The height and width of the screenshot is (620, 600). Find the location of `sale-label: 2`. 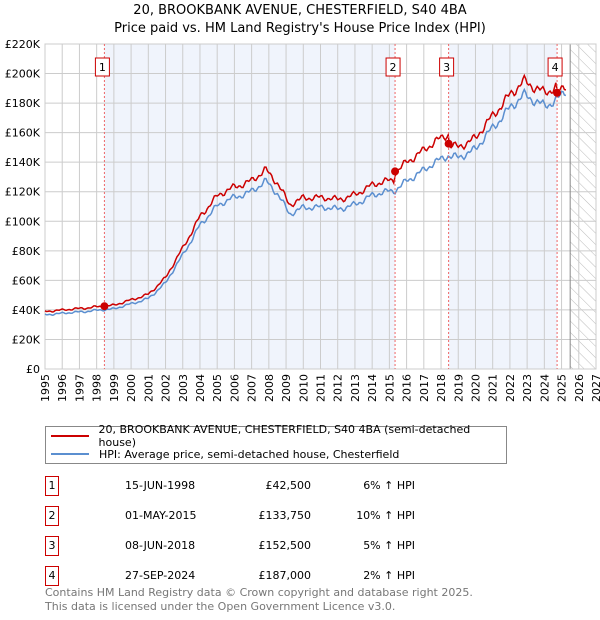

sale-label: 2 is located at coordinates (393, 67).